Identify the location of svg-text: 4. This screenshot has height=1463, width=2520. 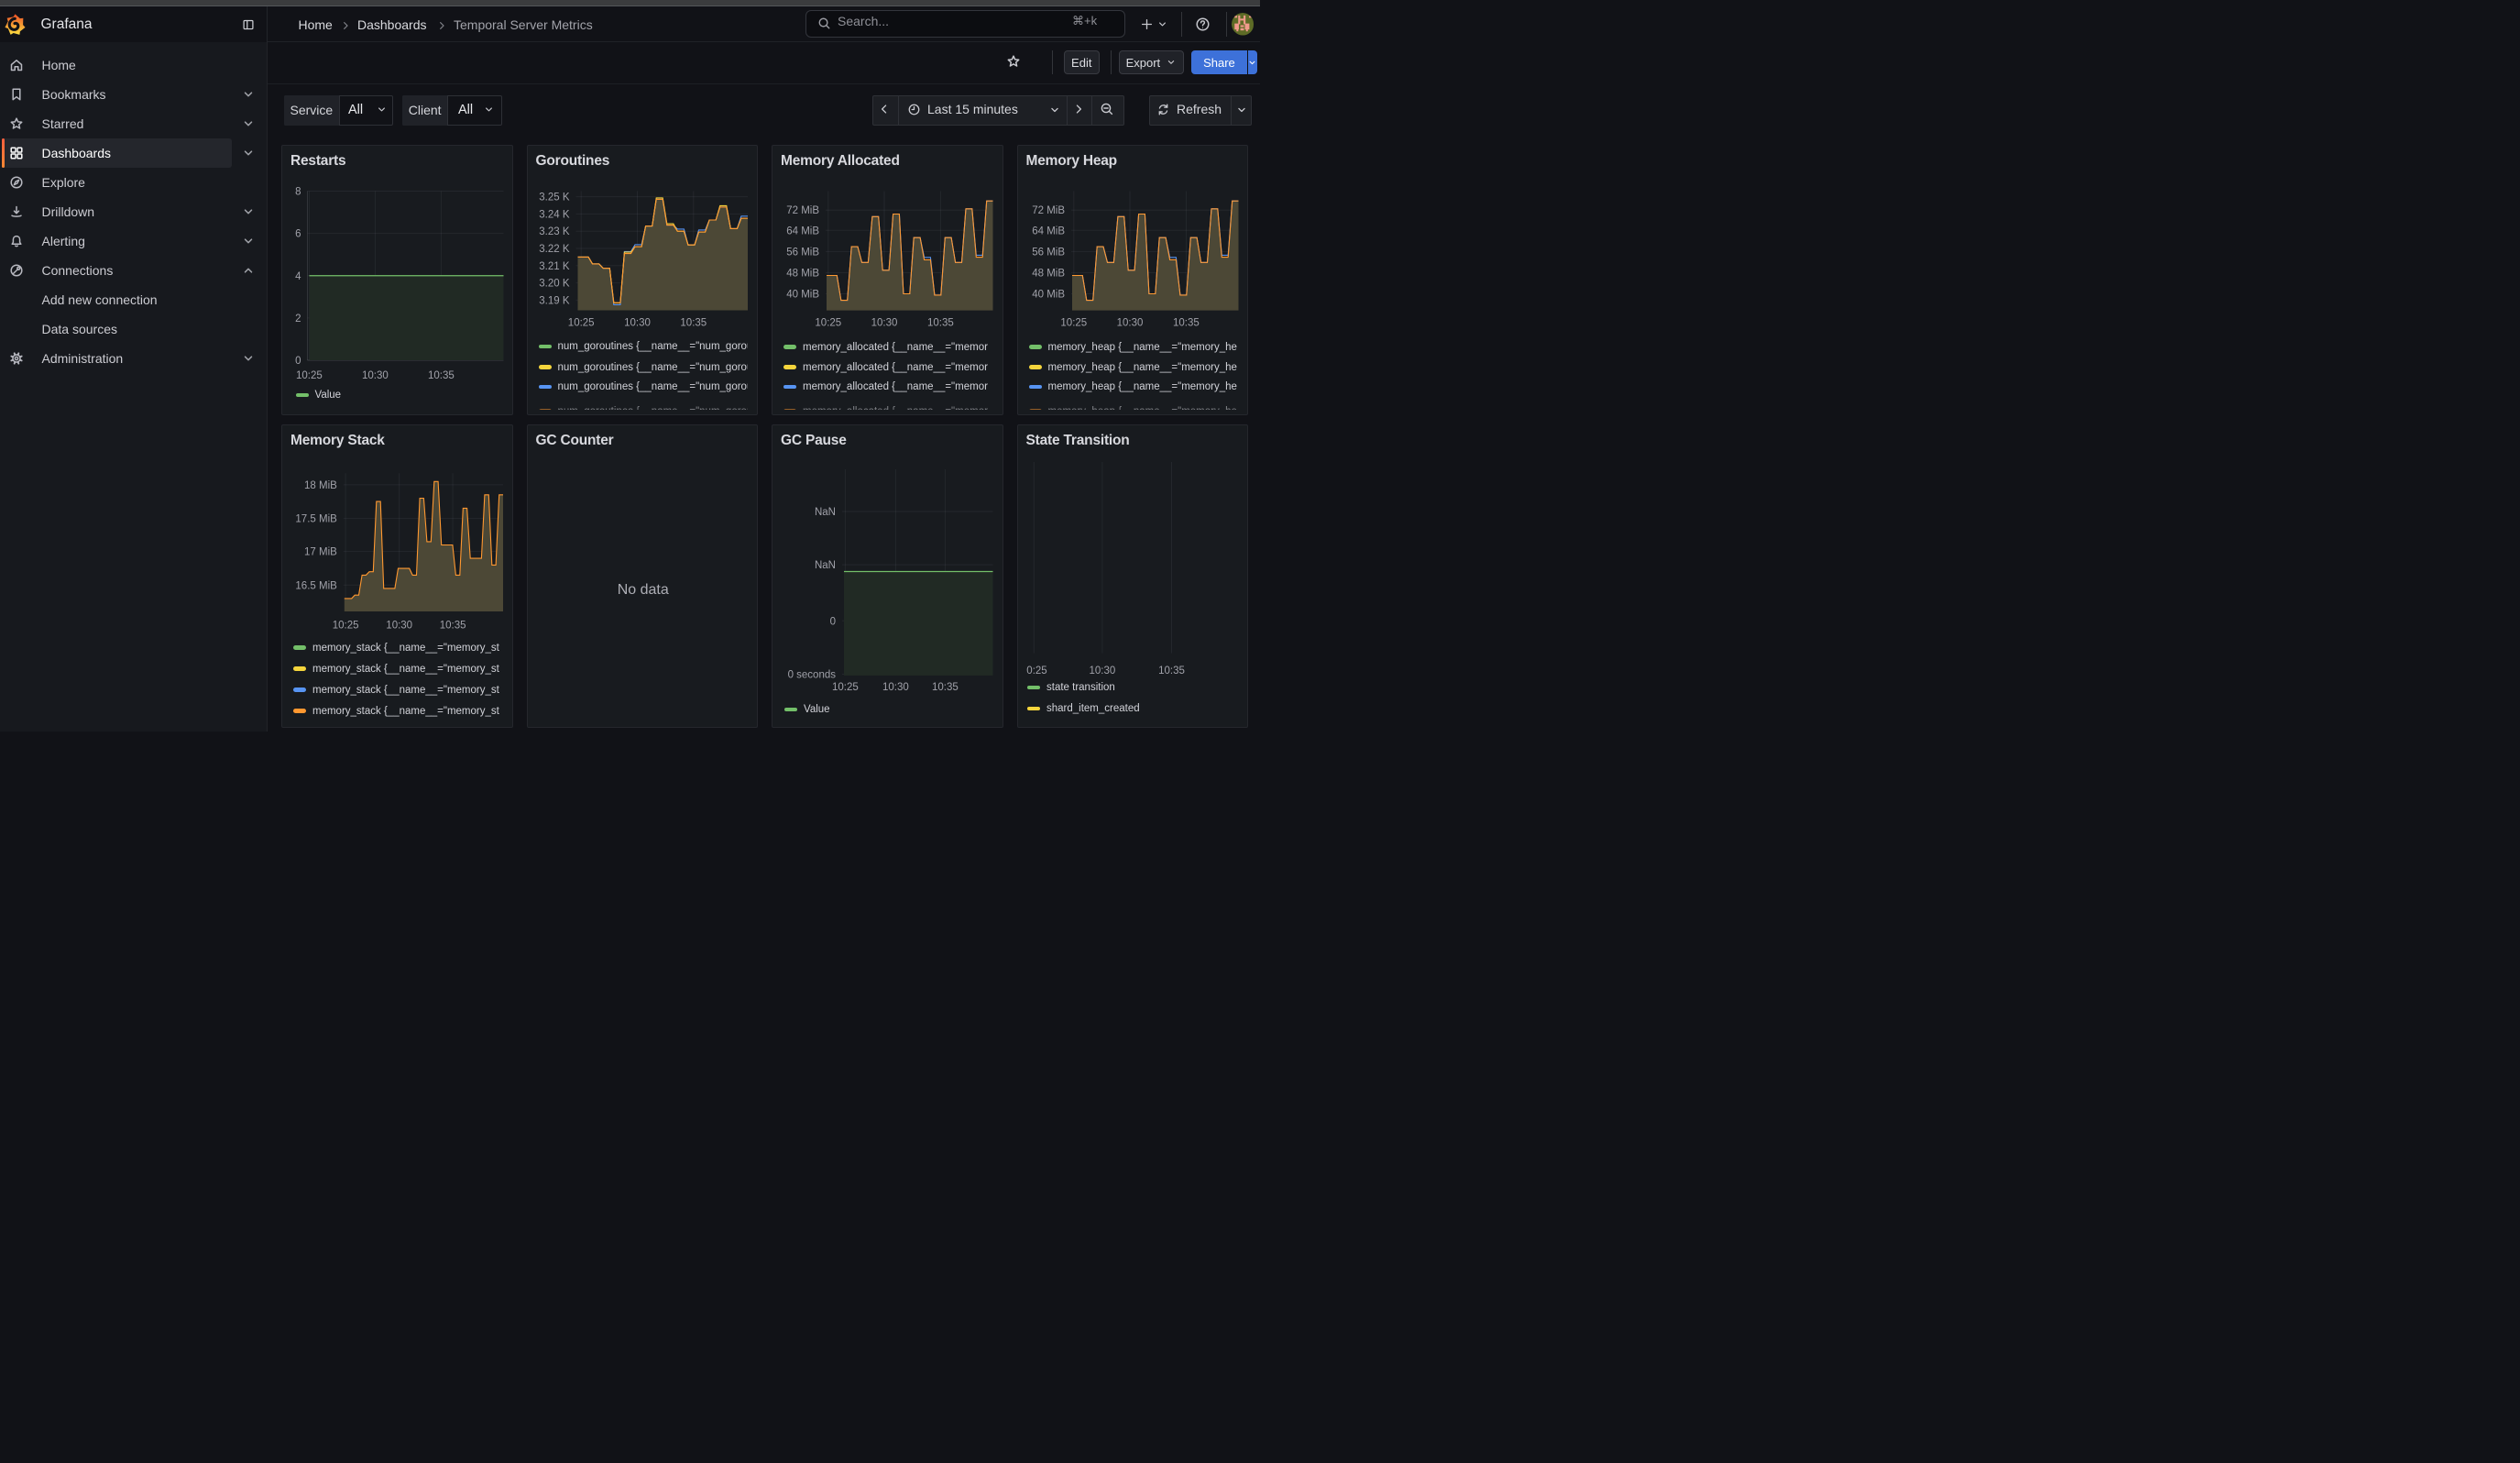
(298, 276).